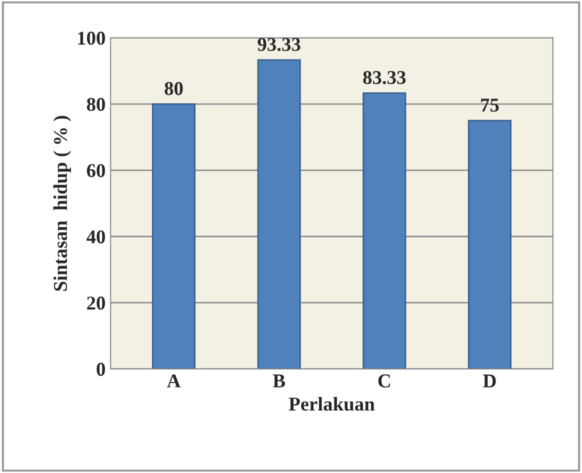 The image size is (582, 473). Describe the element at coordinates (384, 381) in the screenshot. I see `x-tick-label: C` at that location.